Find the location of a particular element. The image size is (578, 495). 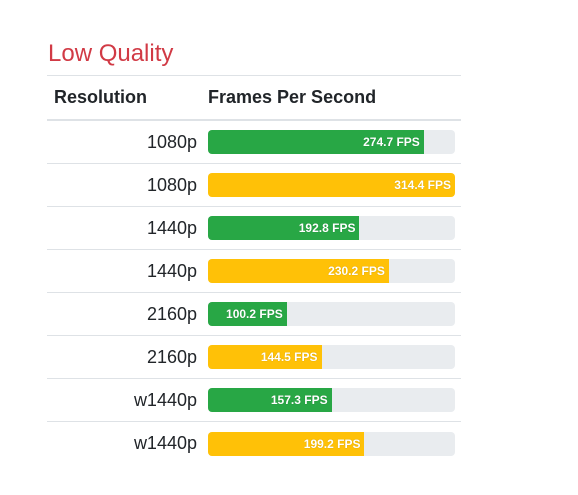

fps-bar: 100.2 FPS is located at coordinates (247, 314).